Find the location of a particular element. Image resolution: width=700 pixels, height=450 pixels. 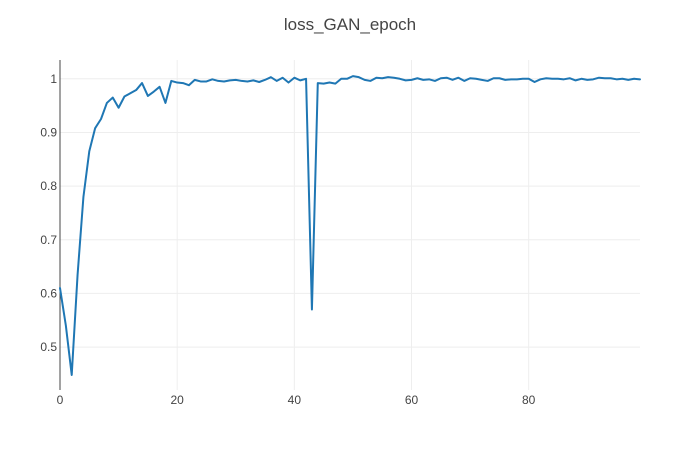

x-tick-label: 20 is located at coordinates (177, 400).